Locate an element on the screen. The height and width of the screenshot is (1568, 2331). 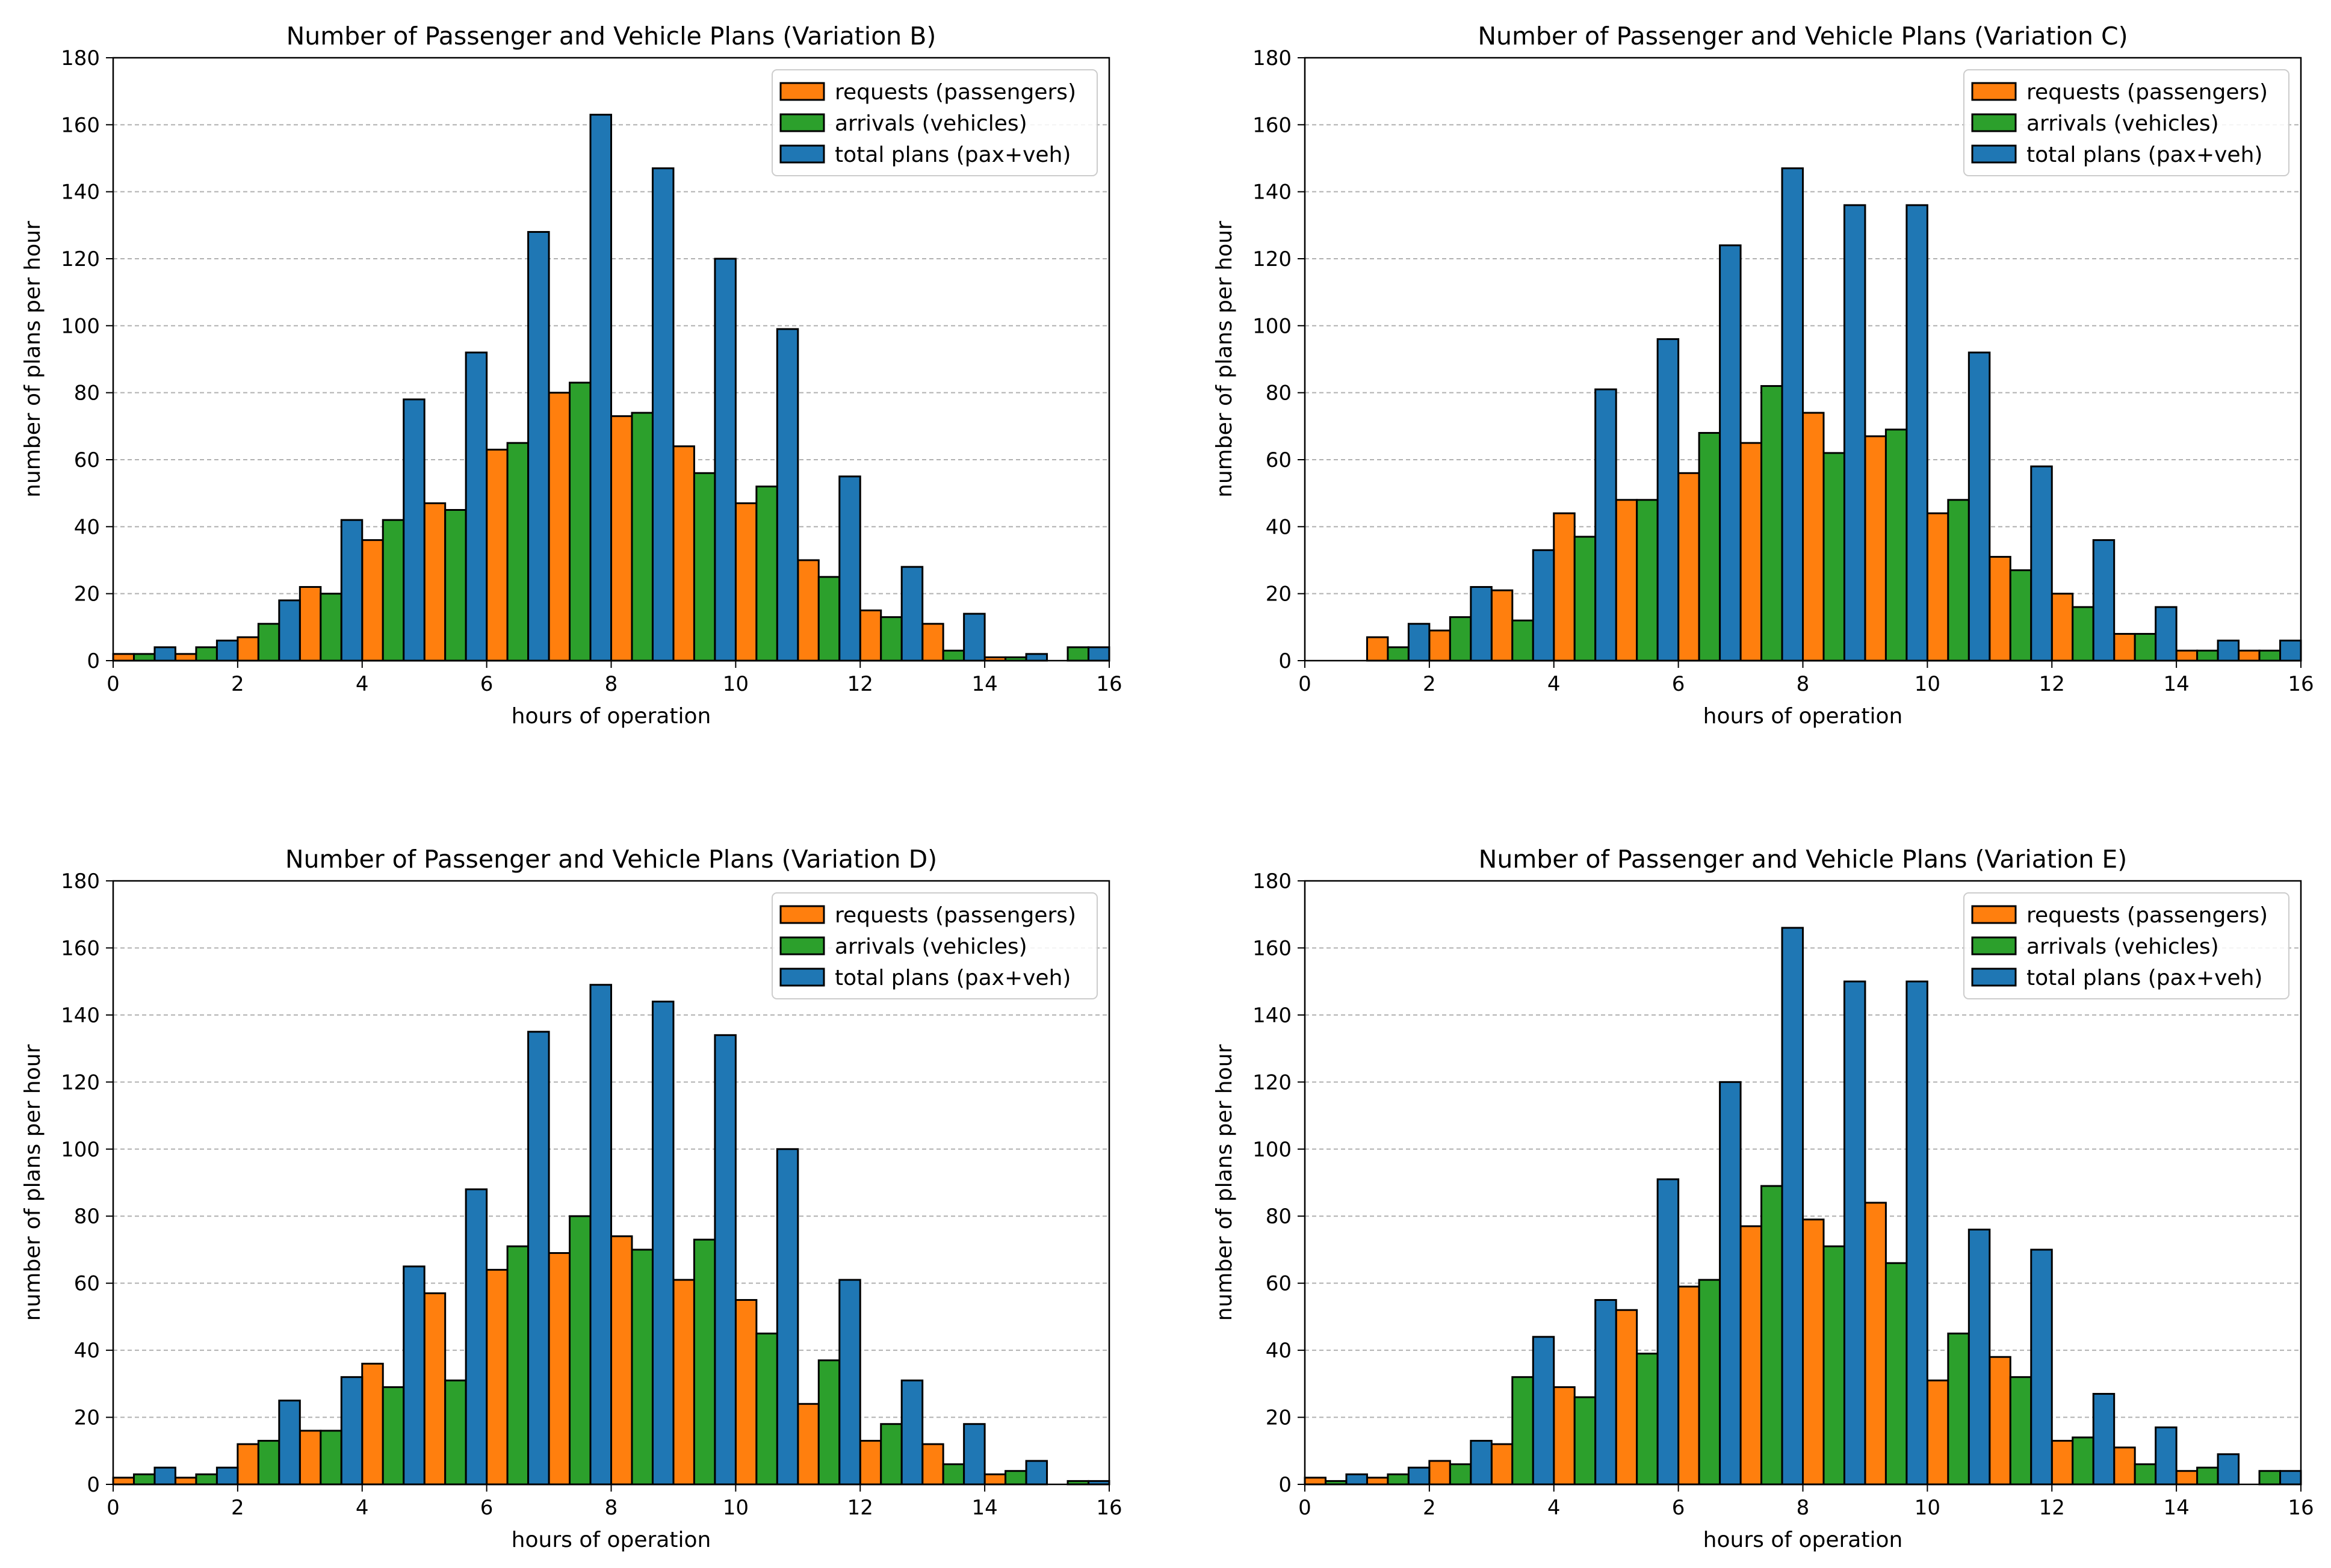
legend-swatch-total is located at coordinates (1994, 154).